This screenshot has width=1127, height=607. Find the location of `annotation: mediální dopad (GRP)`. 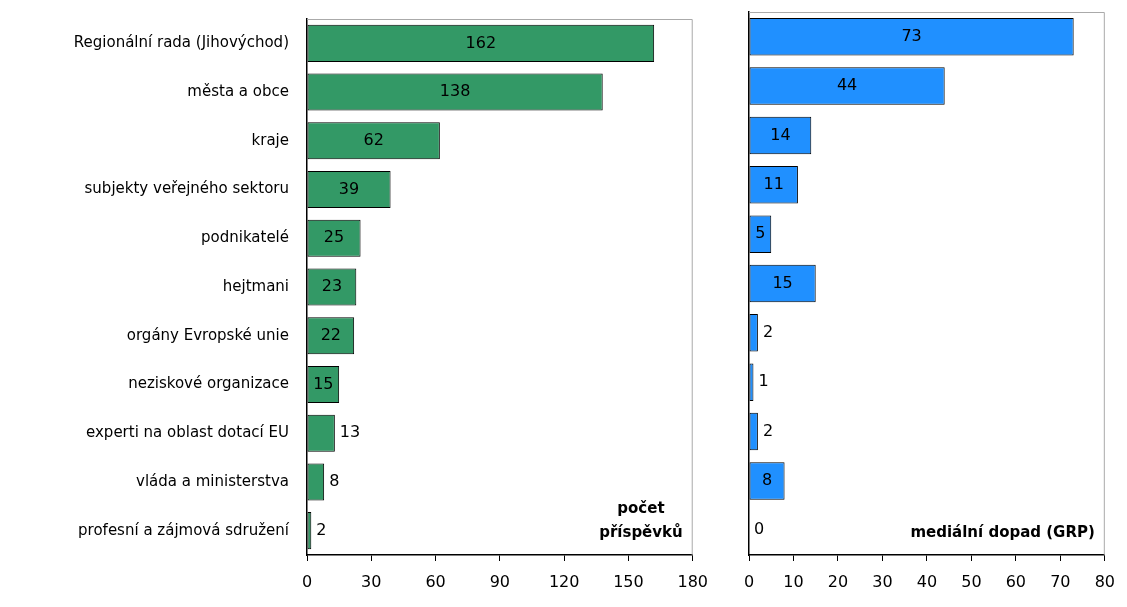

annotation: mediální dopad (GRP) is located at coordinates (1002, 531).